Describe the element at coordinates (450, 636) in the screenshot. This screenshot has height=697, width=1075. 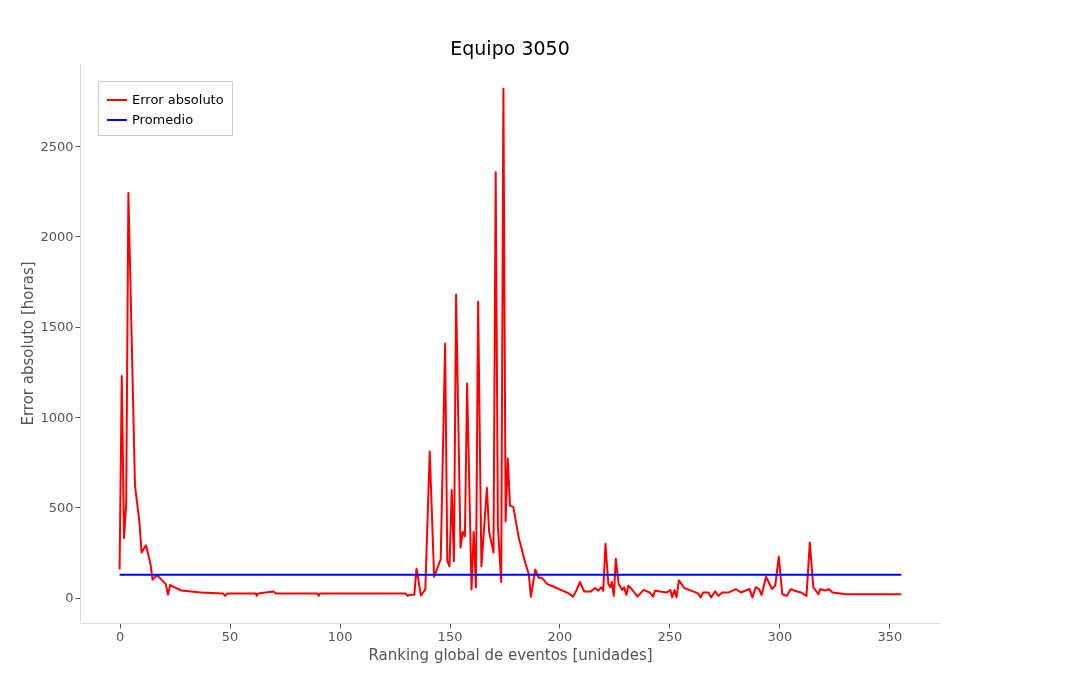
I see `x-tick-label: 150` at that location.